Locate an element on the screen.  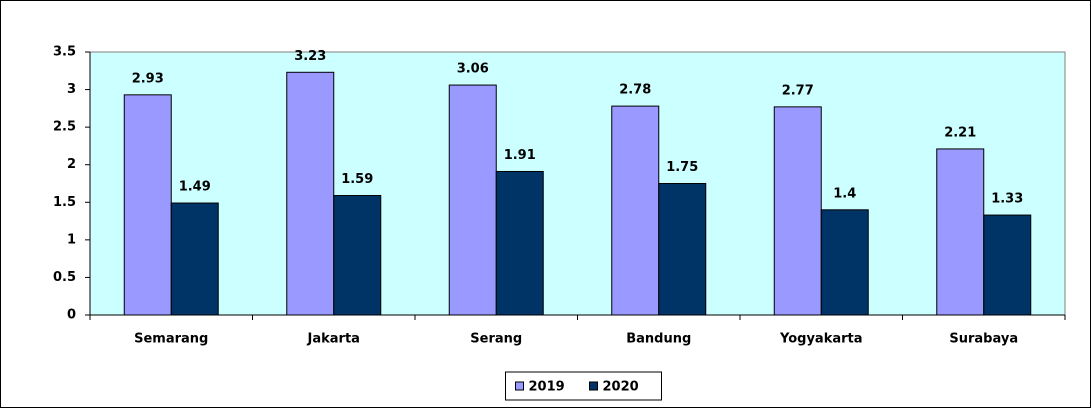
y-tick-label: 3 is located at coordinates (71, 89).